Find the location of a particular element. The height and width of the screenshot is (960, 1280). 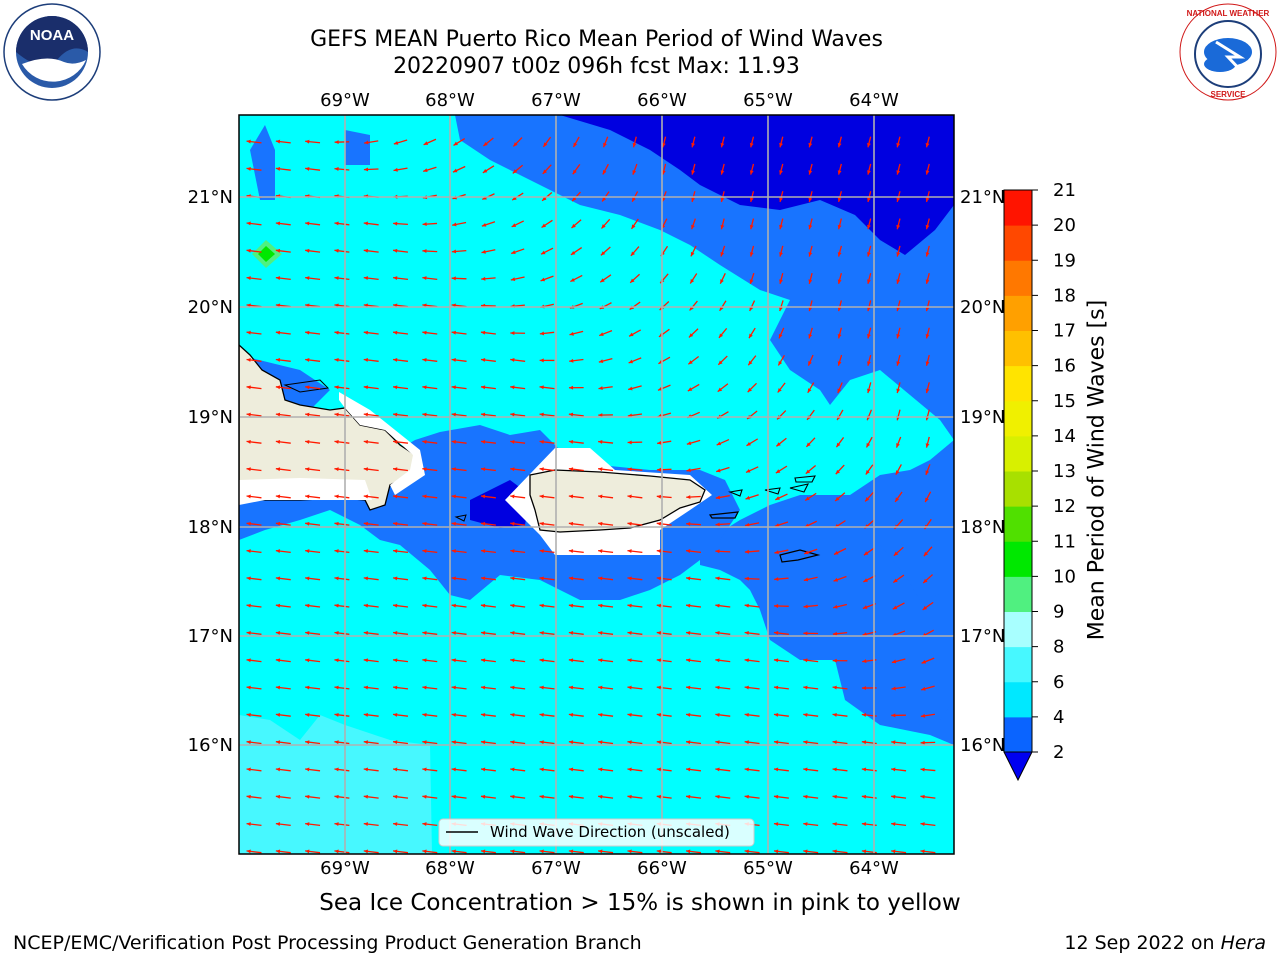

colorbar-tick-label: 2 is located at coordinates (1058, 752).